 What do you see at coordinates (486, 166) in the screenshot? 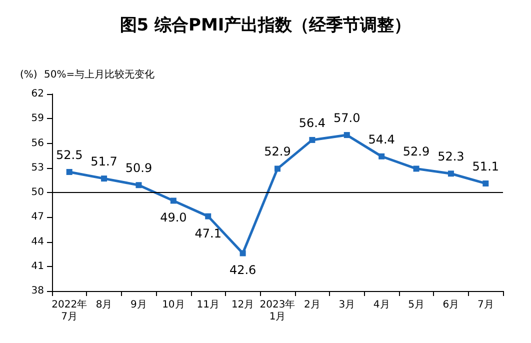
I see `data-label: 51.1` at bounding box center [486, 166].